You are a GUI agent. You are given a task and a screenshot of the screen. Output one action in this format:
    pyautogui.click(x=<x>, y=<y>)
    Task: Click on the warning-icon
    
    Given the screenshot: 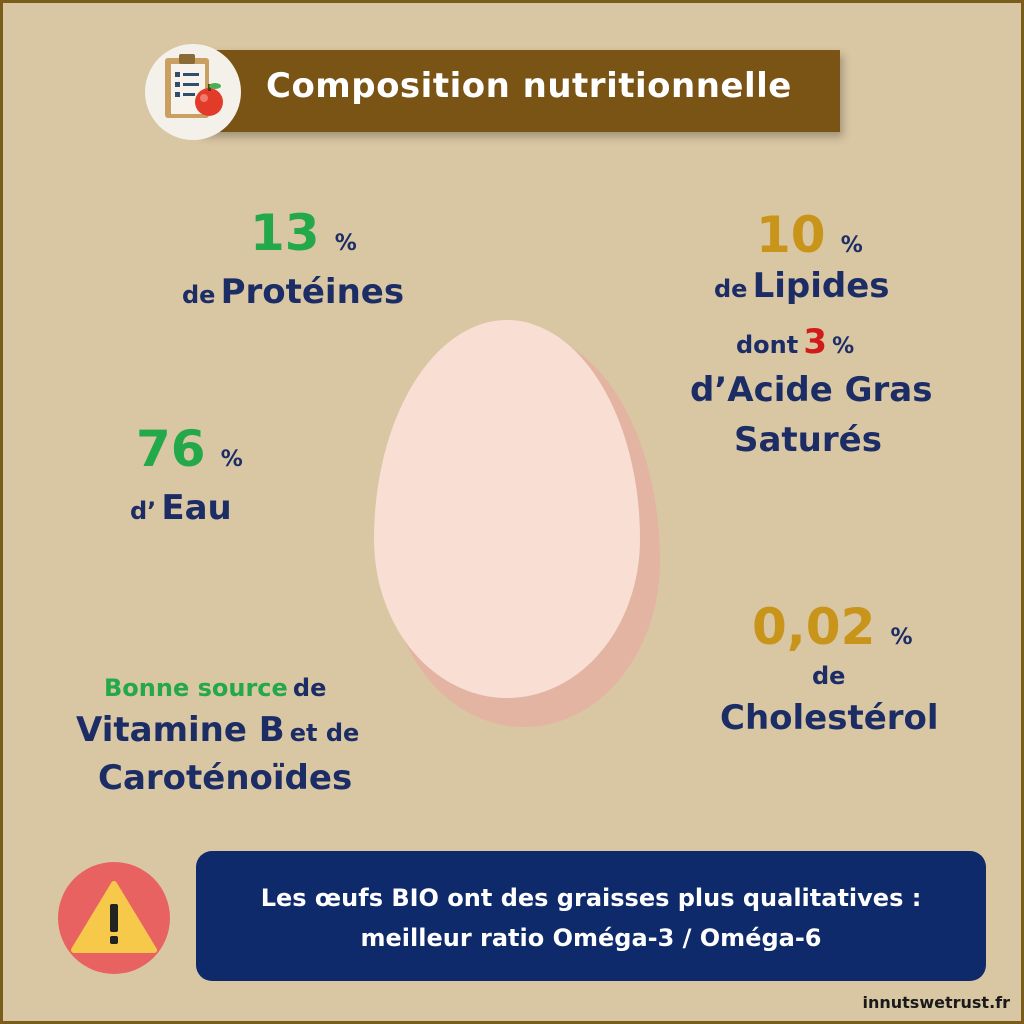 What is the action you would take?
    pyautogui.click(x=114, y=917)
    